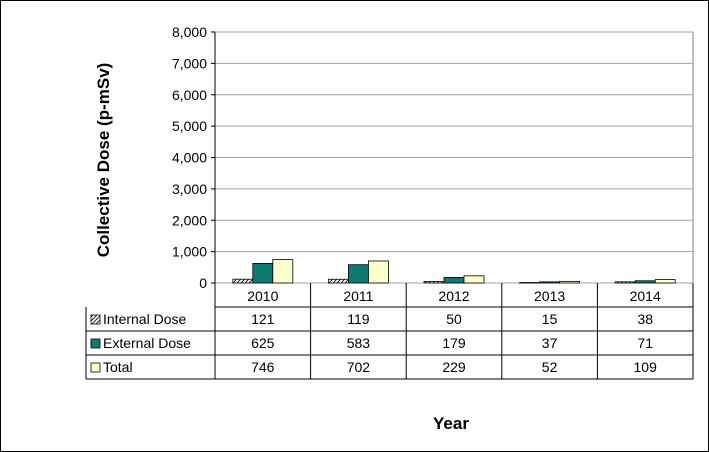  I want to click on bar-internal-dose-2014, so click(625, 282).